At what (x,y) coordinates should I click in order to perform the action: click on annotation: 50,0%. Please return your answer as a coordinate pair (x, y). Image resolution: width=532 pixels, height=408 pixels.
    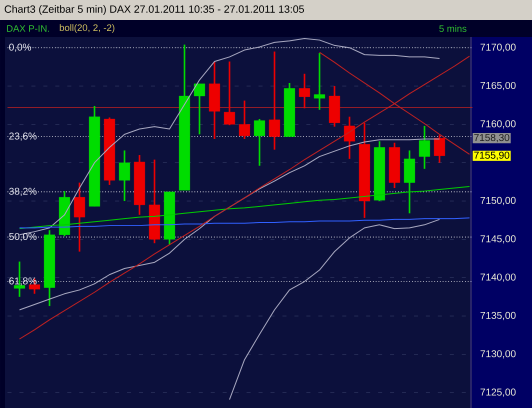
    Looking at the image, I should click on (23, 237).